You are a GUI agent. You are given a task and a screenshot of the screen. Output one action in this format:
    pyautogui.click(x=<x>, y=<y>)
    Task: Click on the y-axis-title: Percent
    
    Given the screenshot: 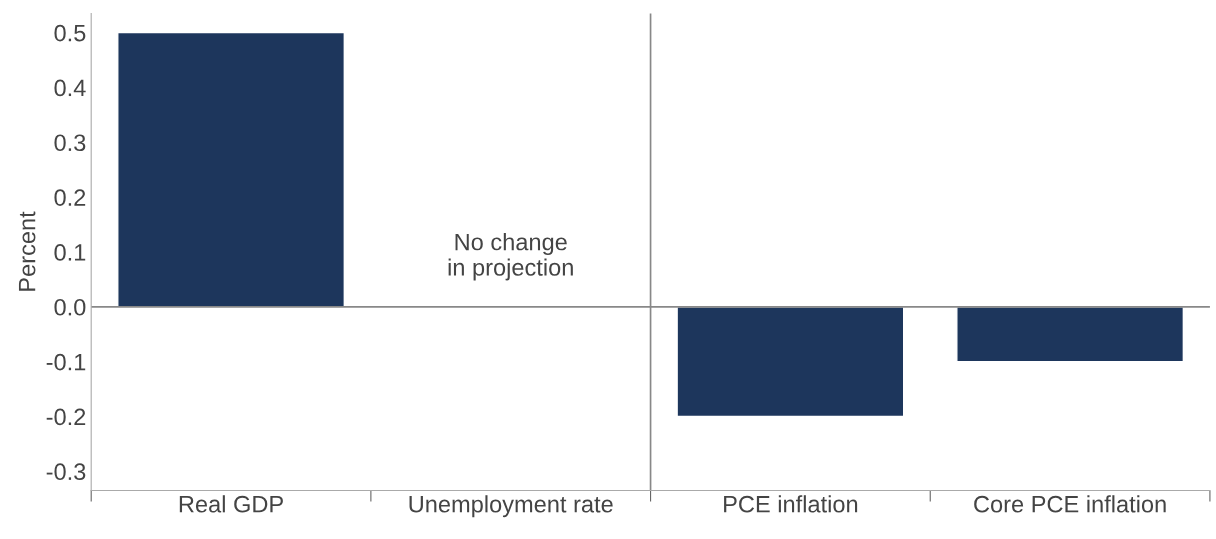 What is the action you would take?
    pyautogui.click(x=27, y=251)
    